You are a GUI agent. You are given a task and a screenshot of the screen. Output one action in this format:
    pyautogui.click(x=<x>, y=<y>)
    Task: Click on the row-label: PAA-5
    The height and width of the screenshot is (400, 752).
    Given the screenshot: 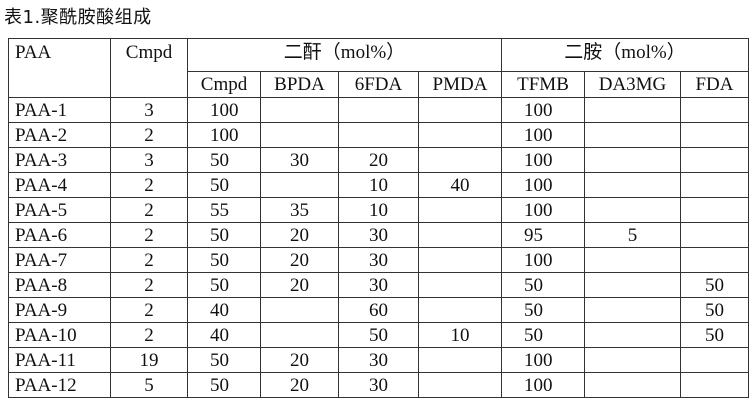 What is the action you would take?
    pyautogui.click(x=59, y=210)
    